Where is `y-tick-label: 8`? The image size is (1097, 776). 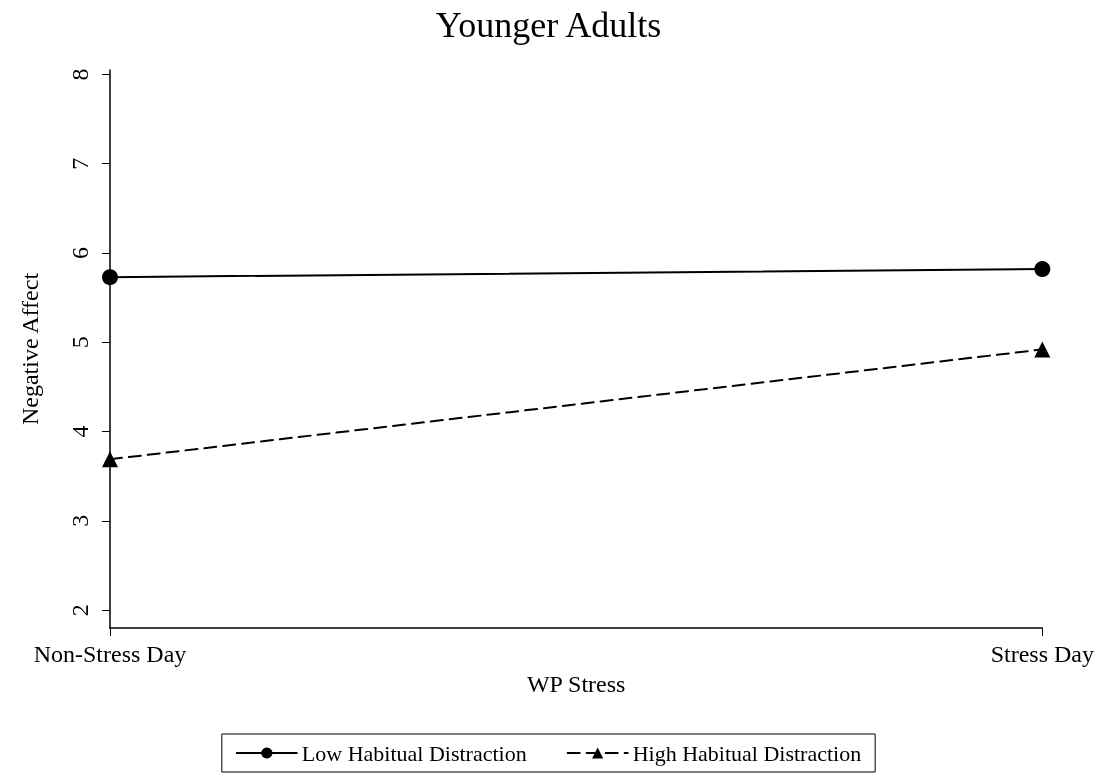
y-tick-label: 8 is located at coordinates (80, 74).